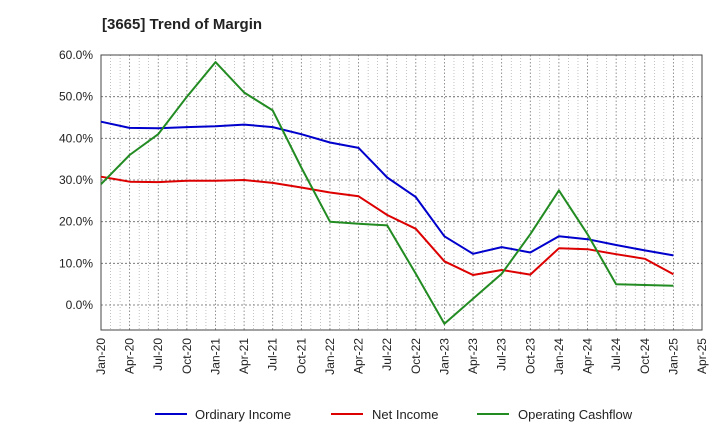 This screenshot has width=720, height=440. I want to click on y-tick-label: 60.0%, so click(76, 55).